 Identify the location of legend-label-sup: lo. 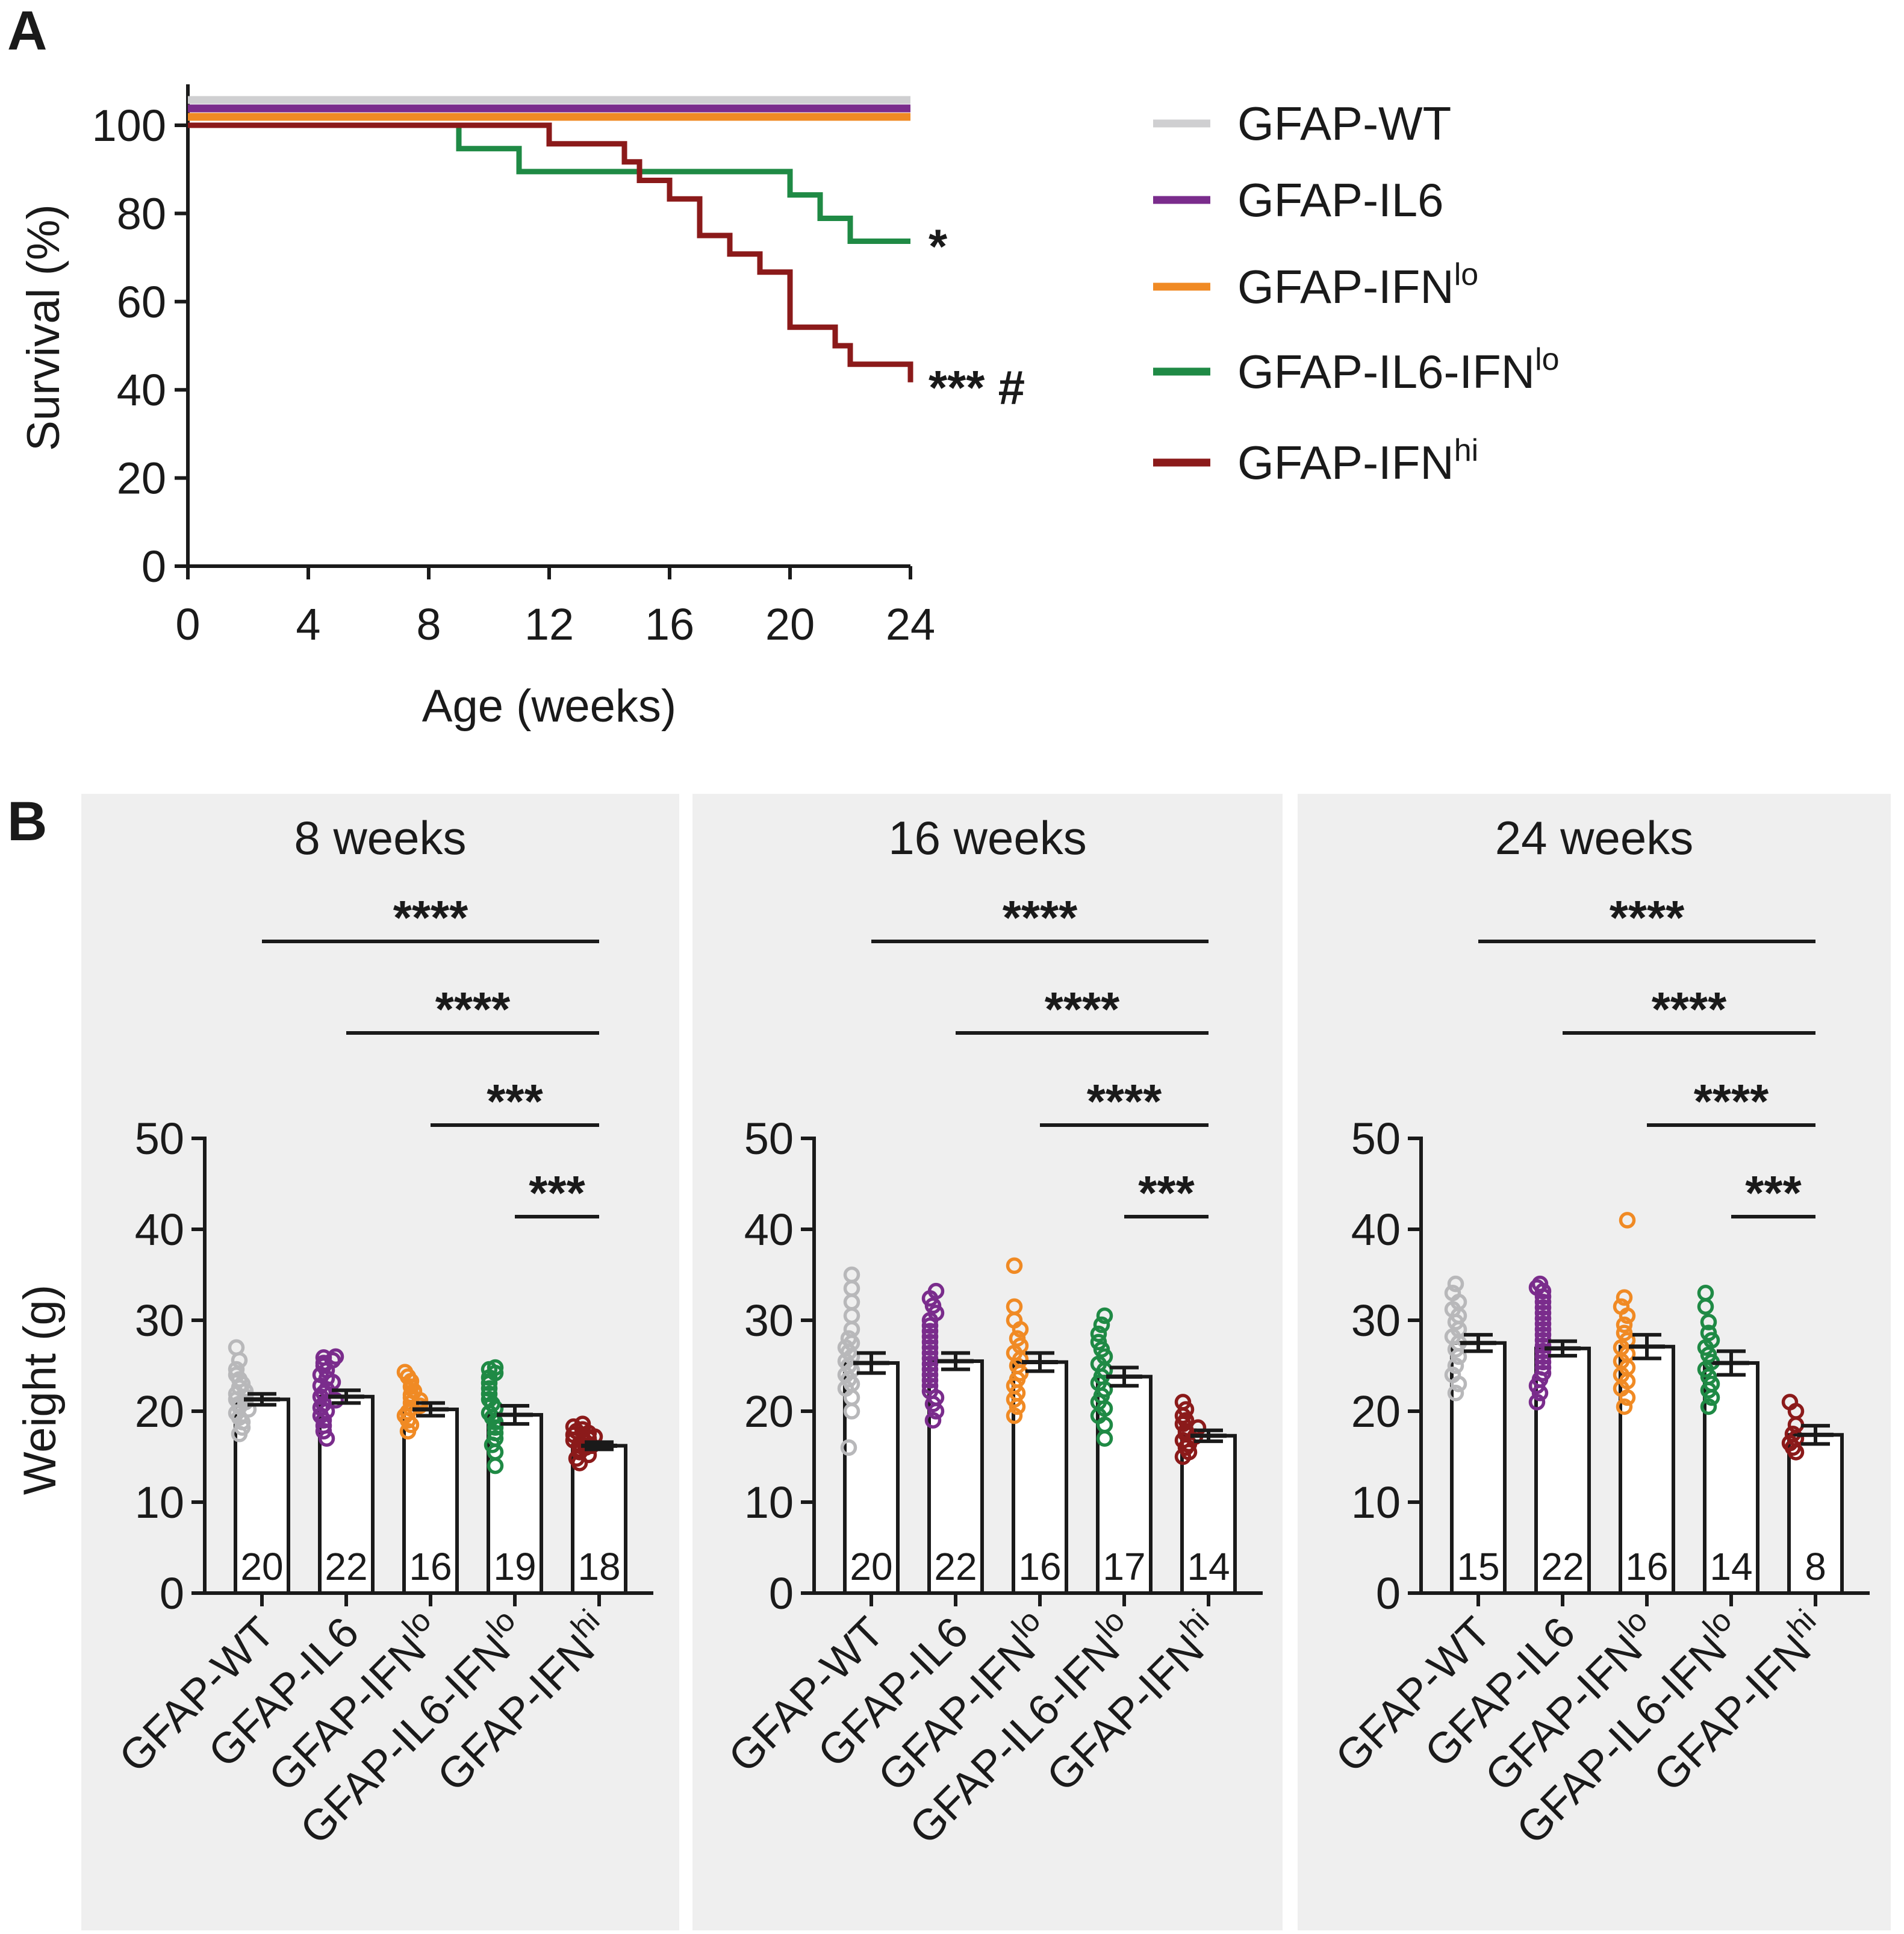
(1466, 274).